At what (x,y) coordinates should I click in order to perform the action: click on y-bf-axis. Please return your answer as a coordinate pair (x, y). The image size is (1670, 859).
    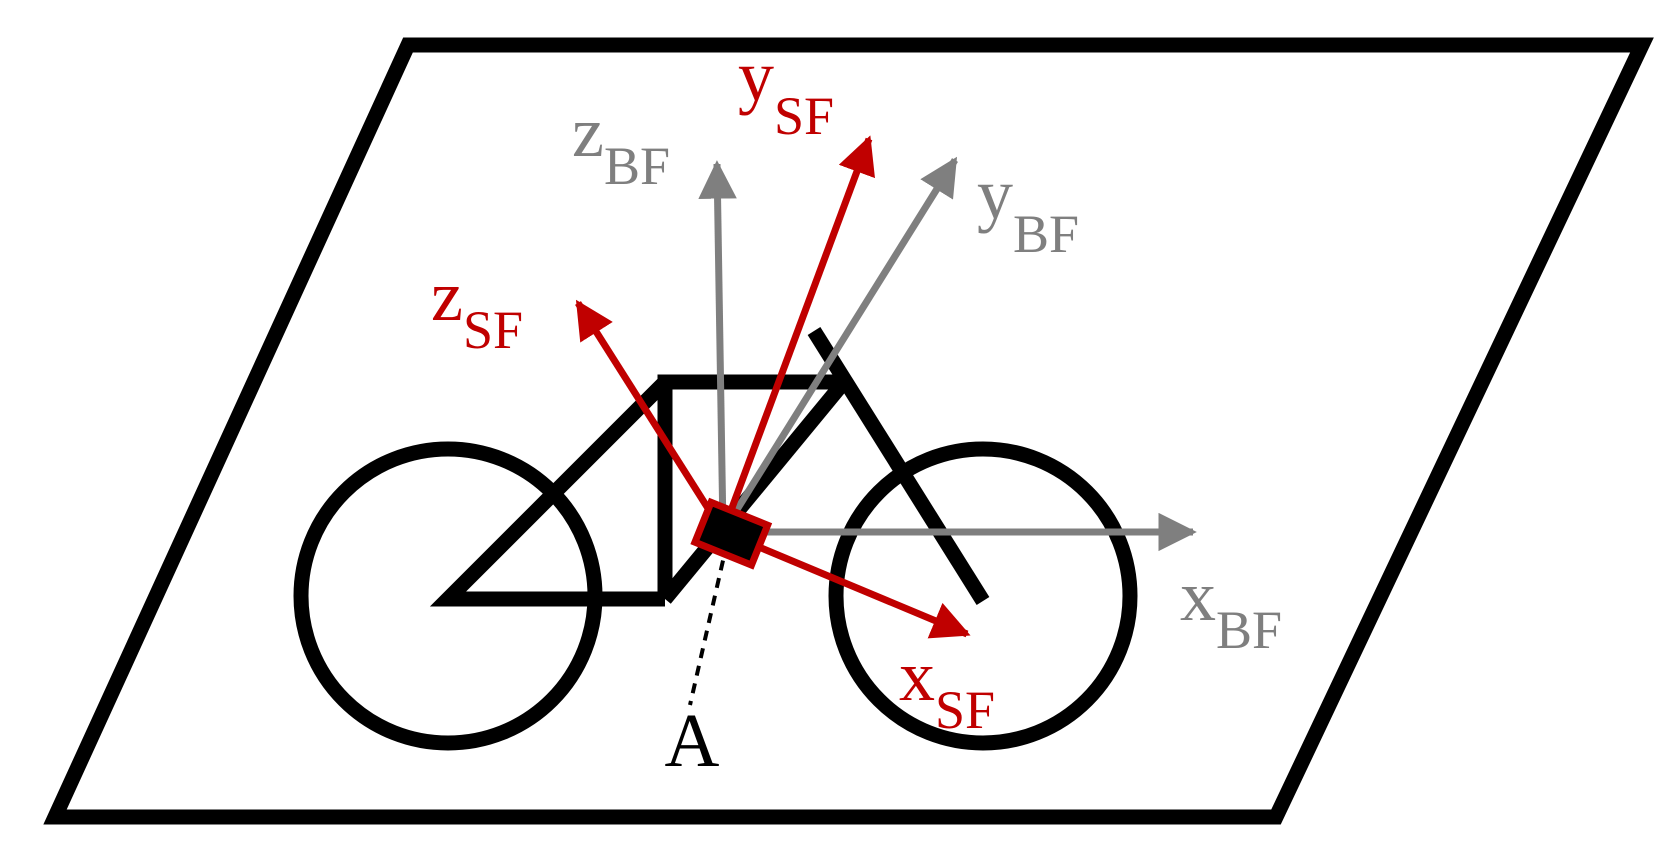
    Looking at the image, I should click on (839, 345).